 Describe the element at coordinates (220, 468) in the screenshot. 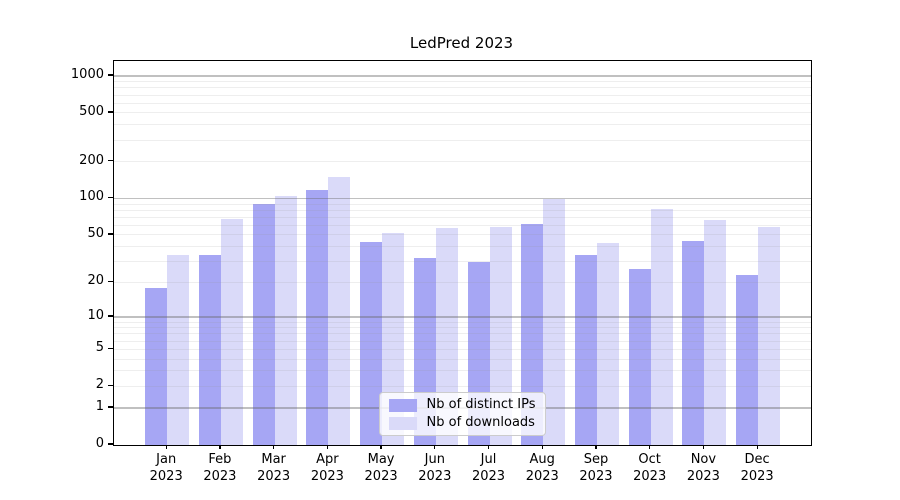

I see `x-tick-label: Feb 2023` at that location.